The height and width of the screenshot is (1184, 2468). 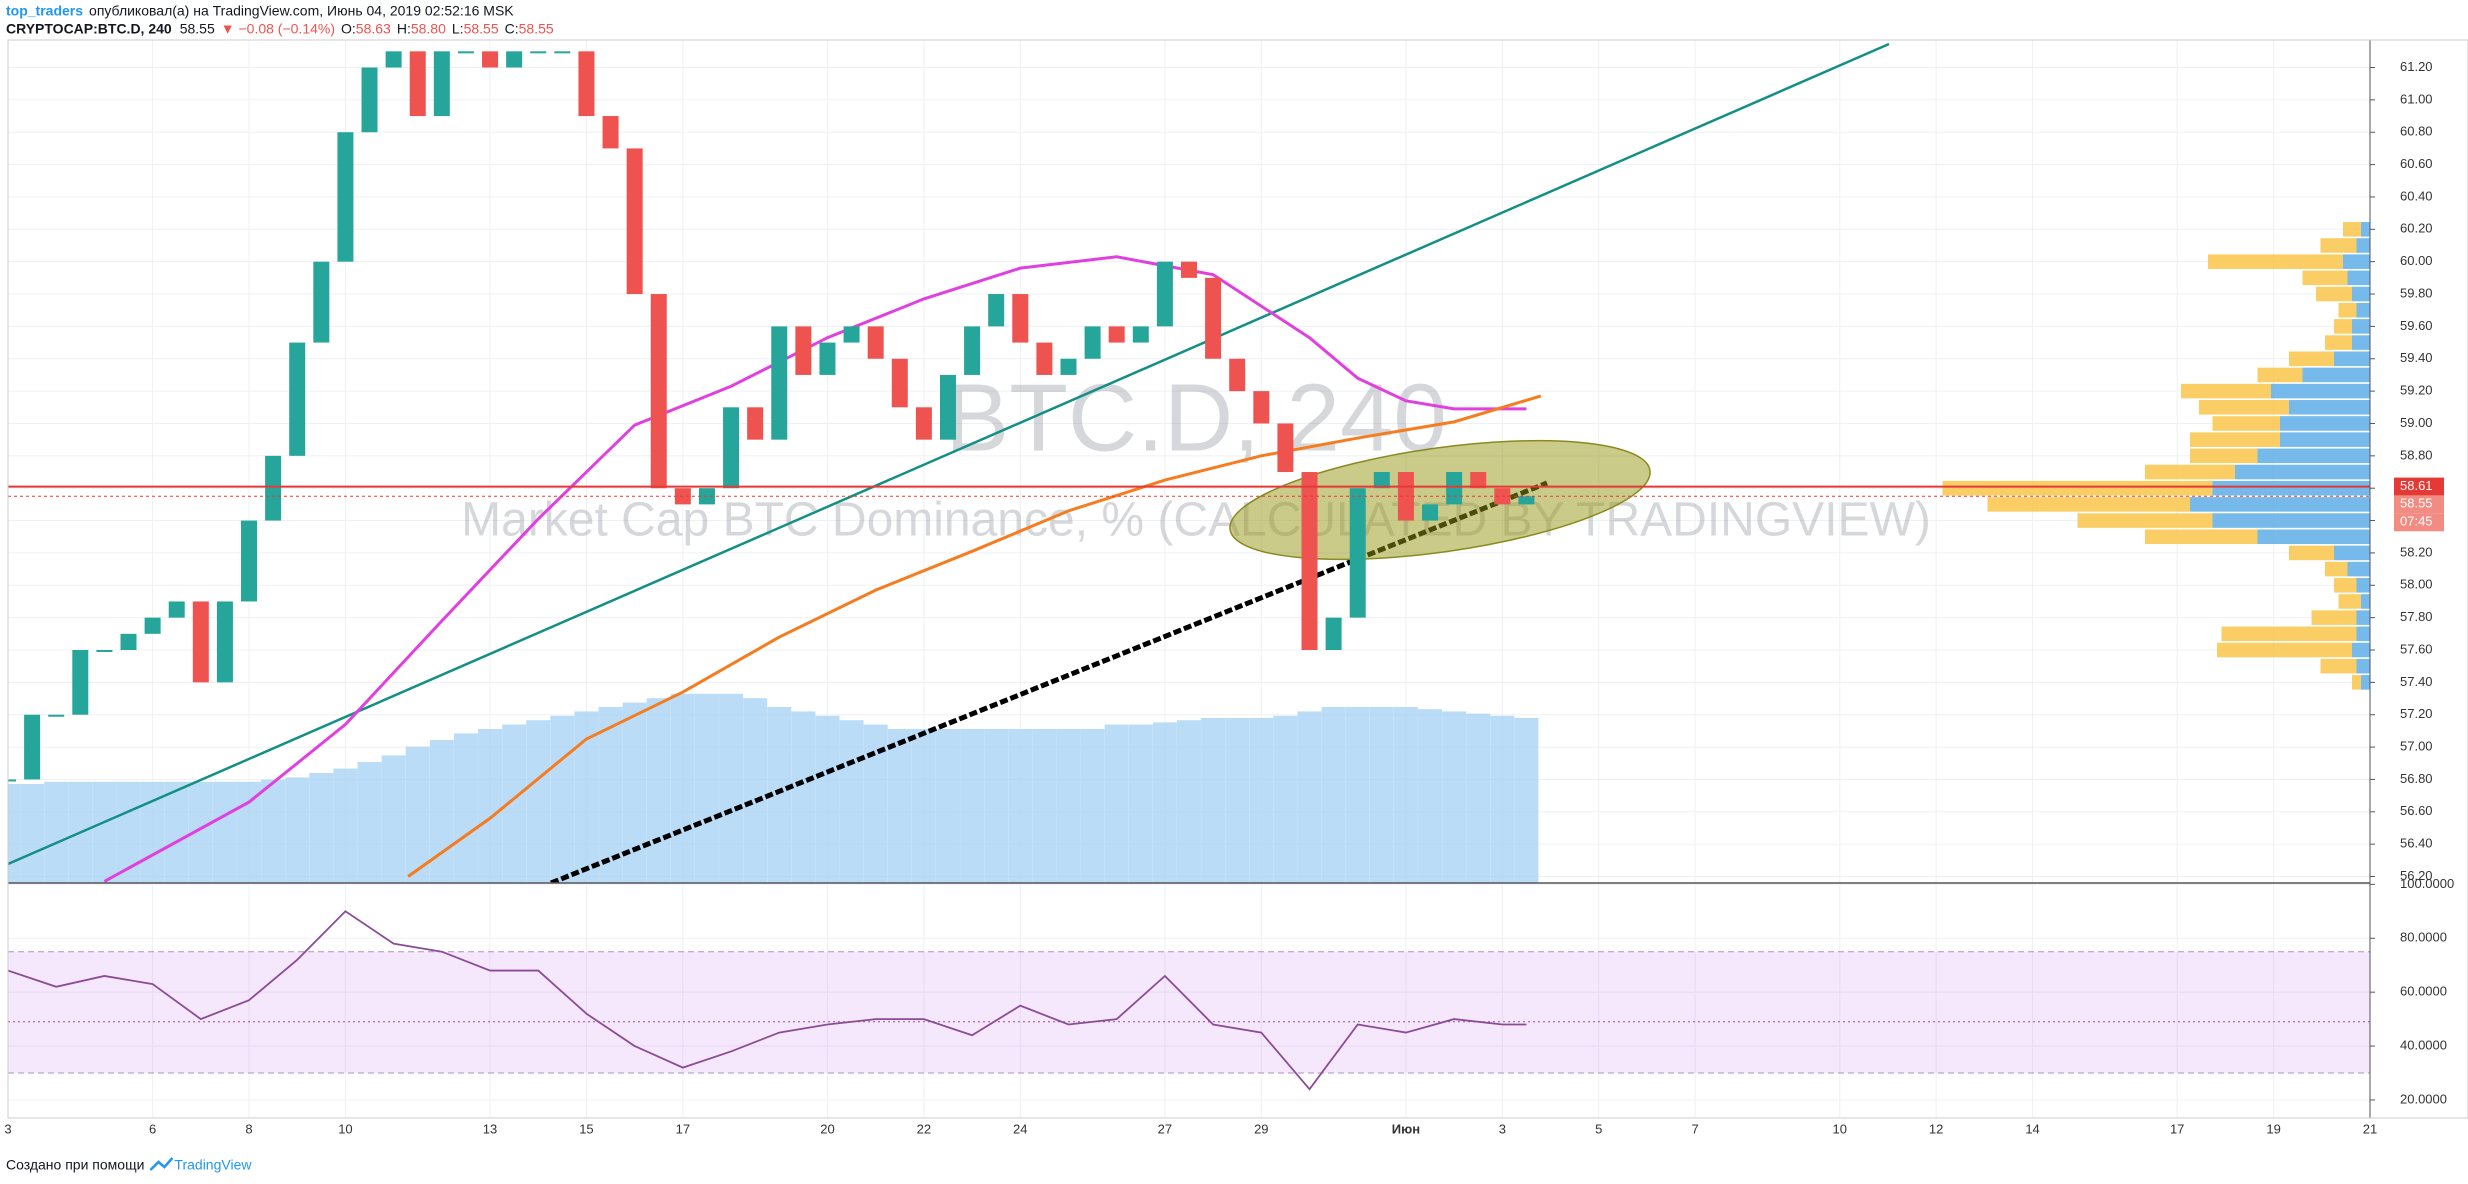 I want to click on y-tick-label: 20.0000, so click(x=2423, y=1098).